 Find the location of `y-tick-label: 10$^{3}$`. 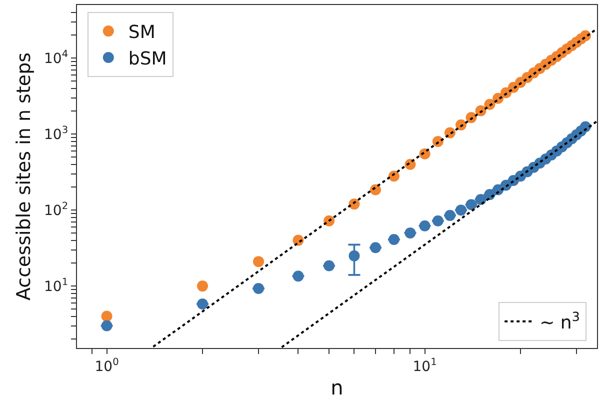

y-tick-label: 10$^{3}$ is located at coordinates (56, 134).